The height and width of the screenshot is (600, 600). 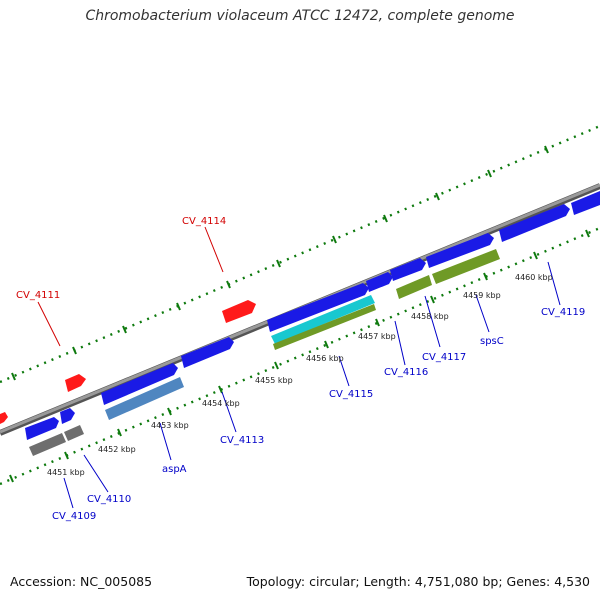 What do you see at coordinates (74, 516) in the screenshot?
I see `gene-label-cv-4109: CV_4109` at bounding box center [74, 516].